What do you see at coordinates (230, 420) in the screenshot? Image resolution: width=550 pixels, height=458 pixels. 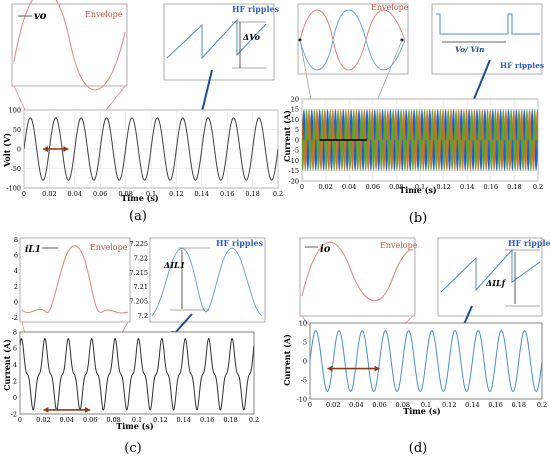 I see `c-x-tick-label-9: 0.18` at bounding box center [230, 420].